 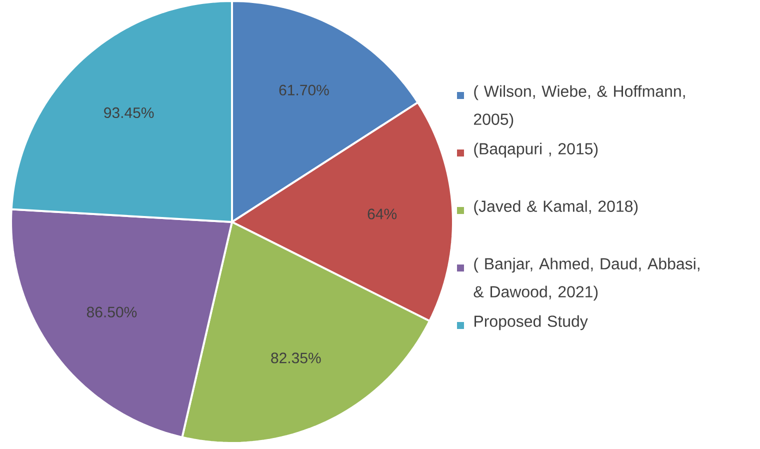 I want to click on legend-label: ( Banjar, Ahmed, Daud, Abbasi, & Dawood, 2021), so click(x=587, y=279).